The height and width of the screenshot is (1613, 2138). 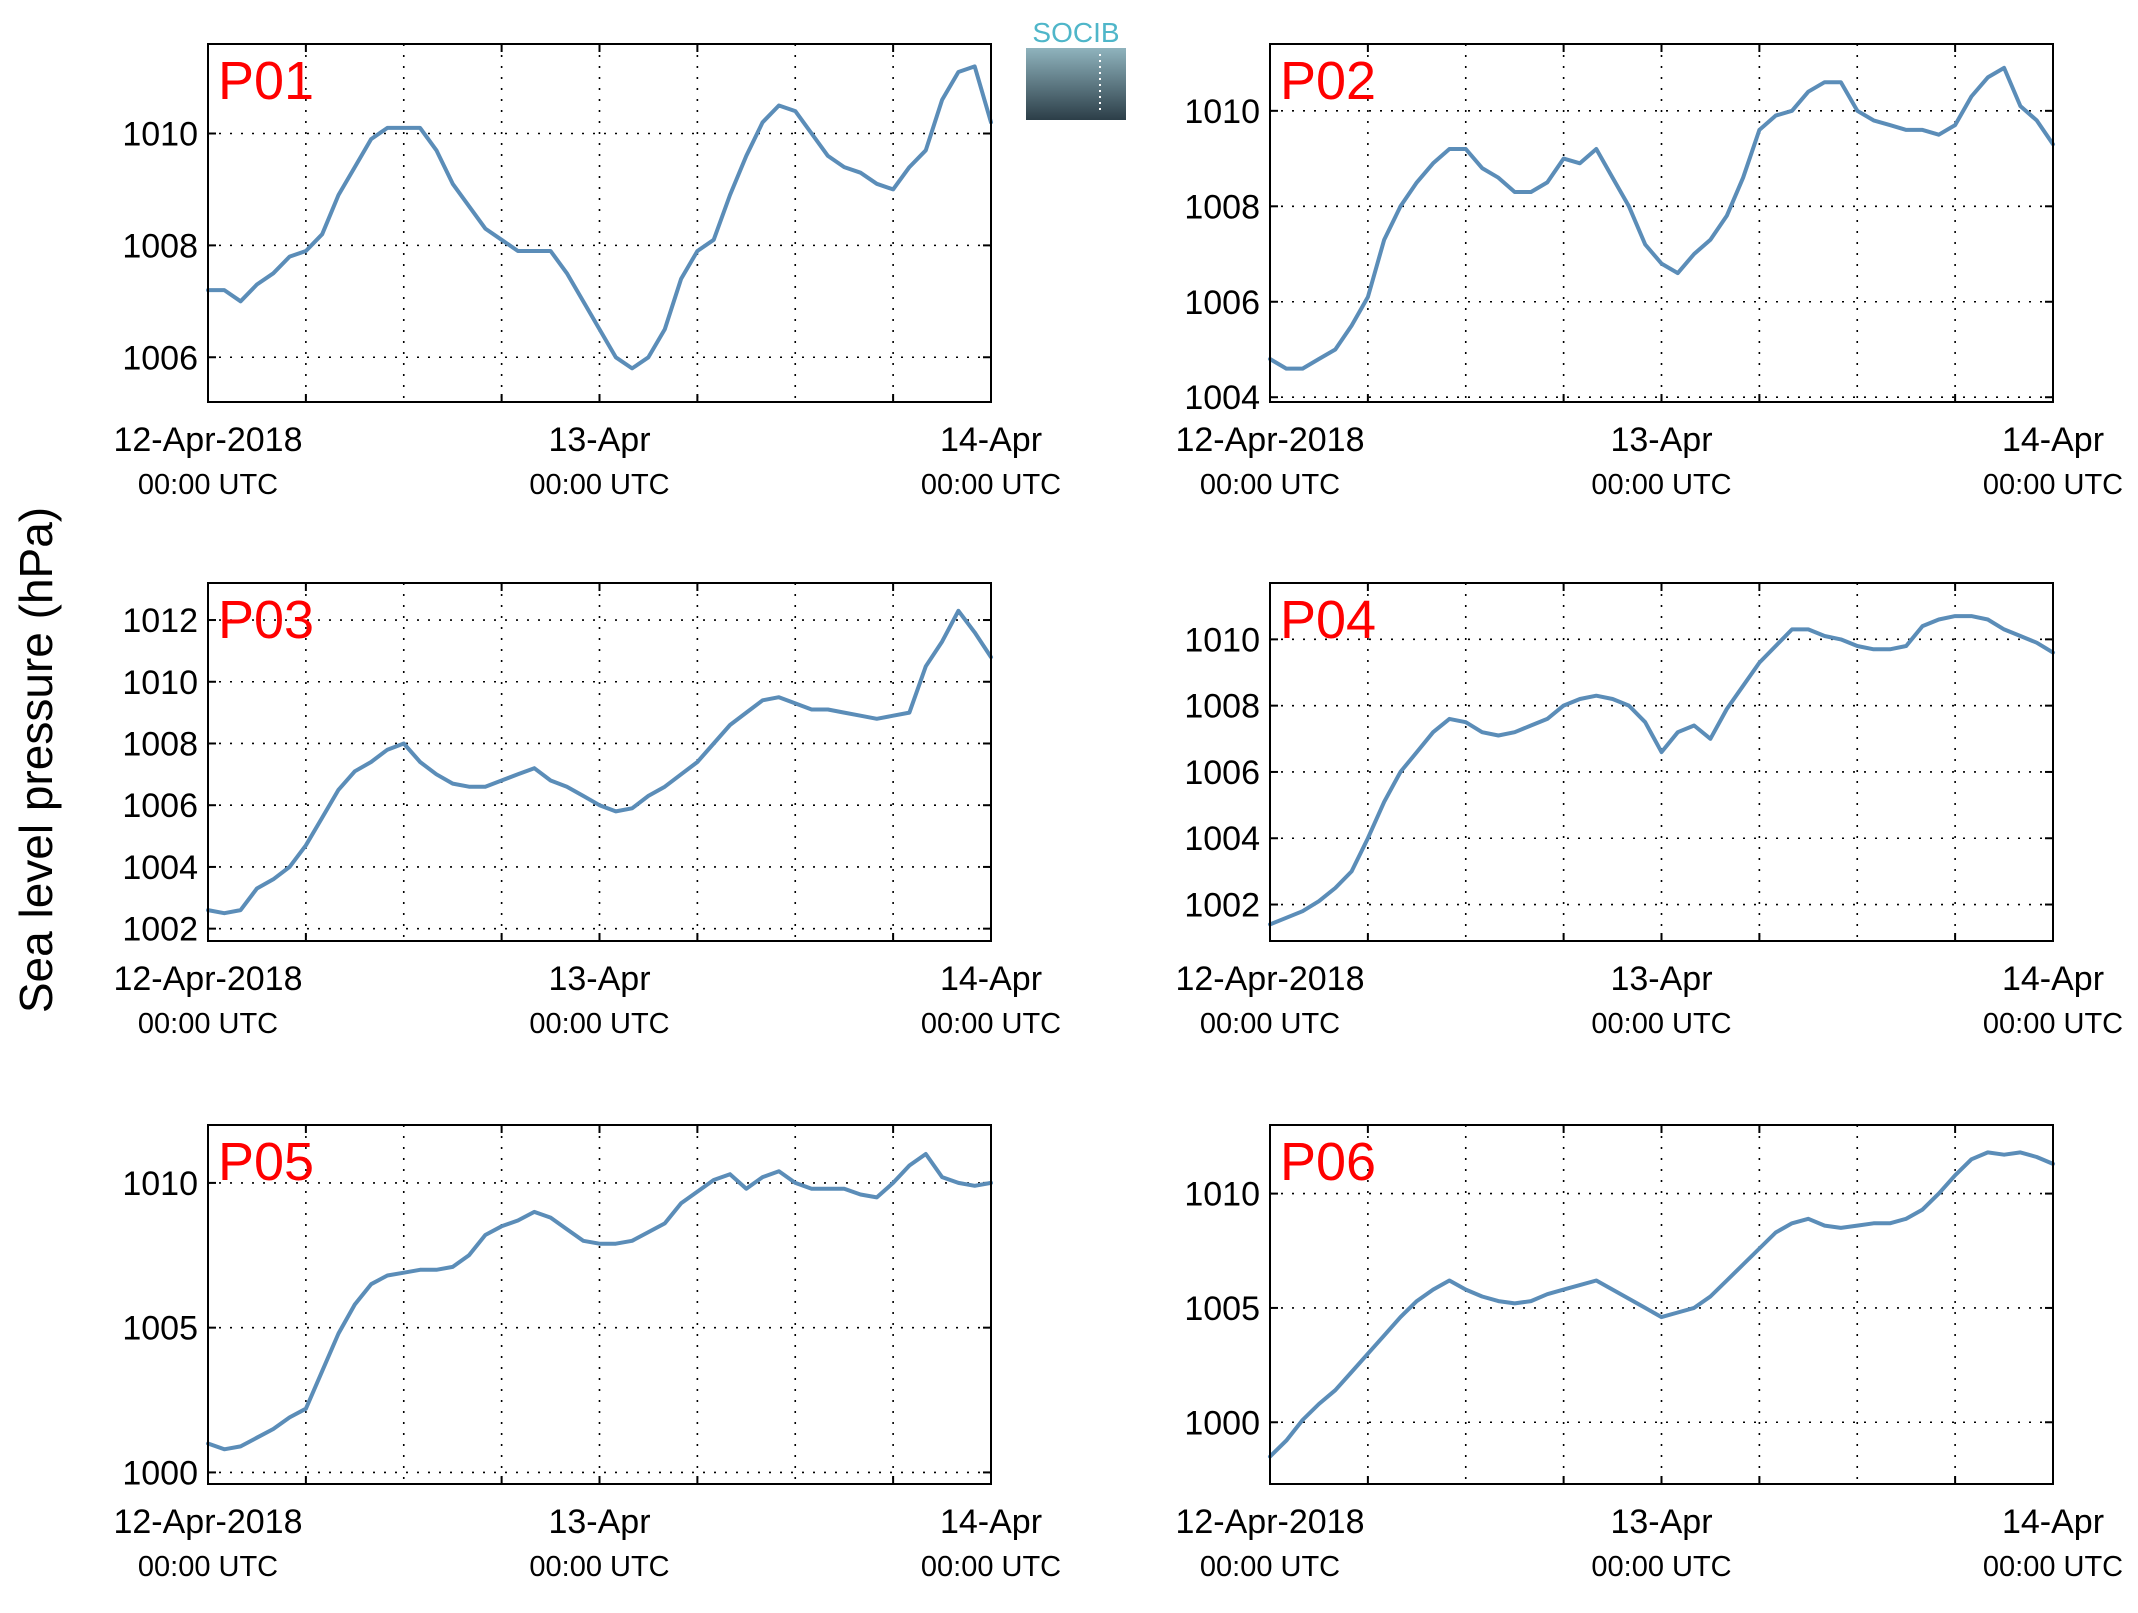 I want to click on station-label: P03, so click(x=266, y=620).